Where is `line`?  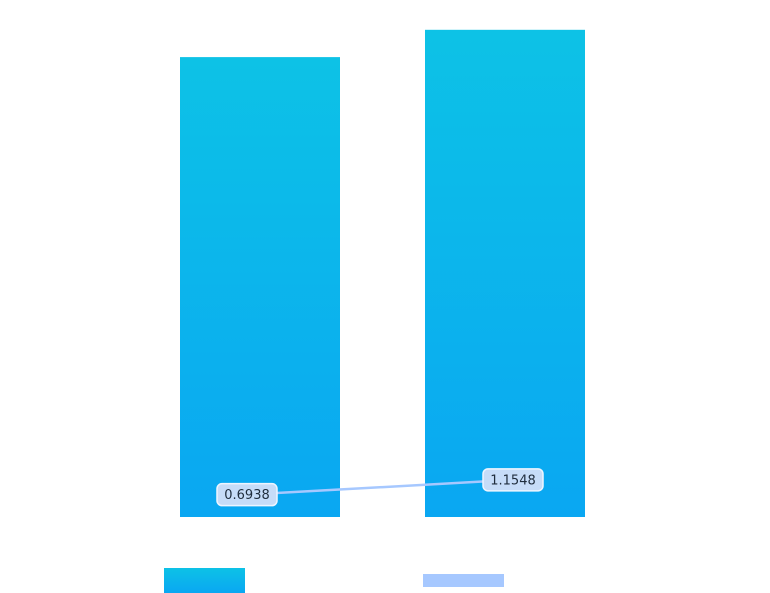 line is located at coordinates (380, 487).